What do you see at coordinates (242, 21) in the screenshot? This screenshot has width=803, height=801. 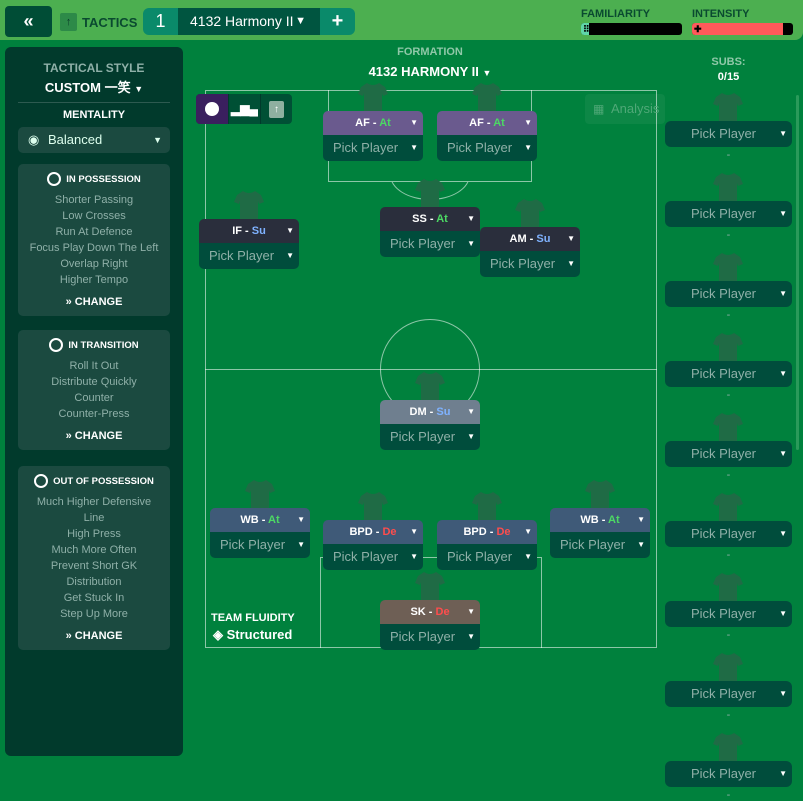 I see `tactic-name: 4132 Harmony II` at bounding box center [242, 21].